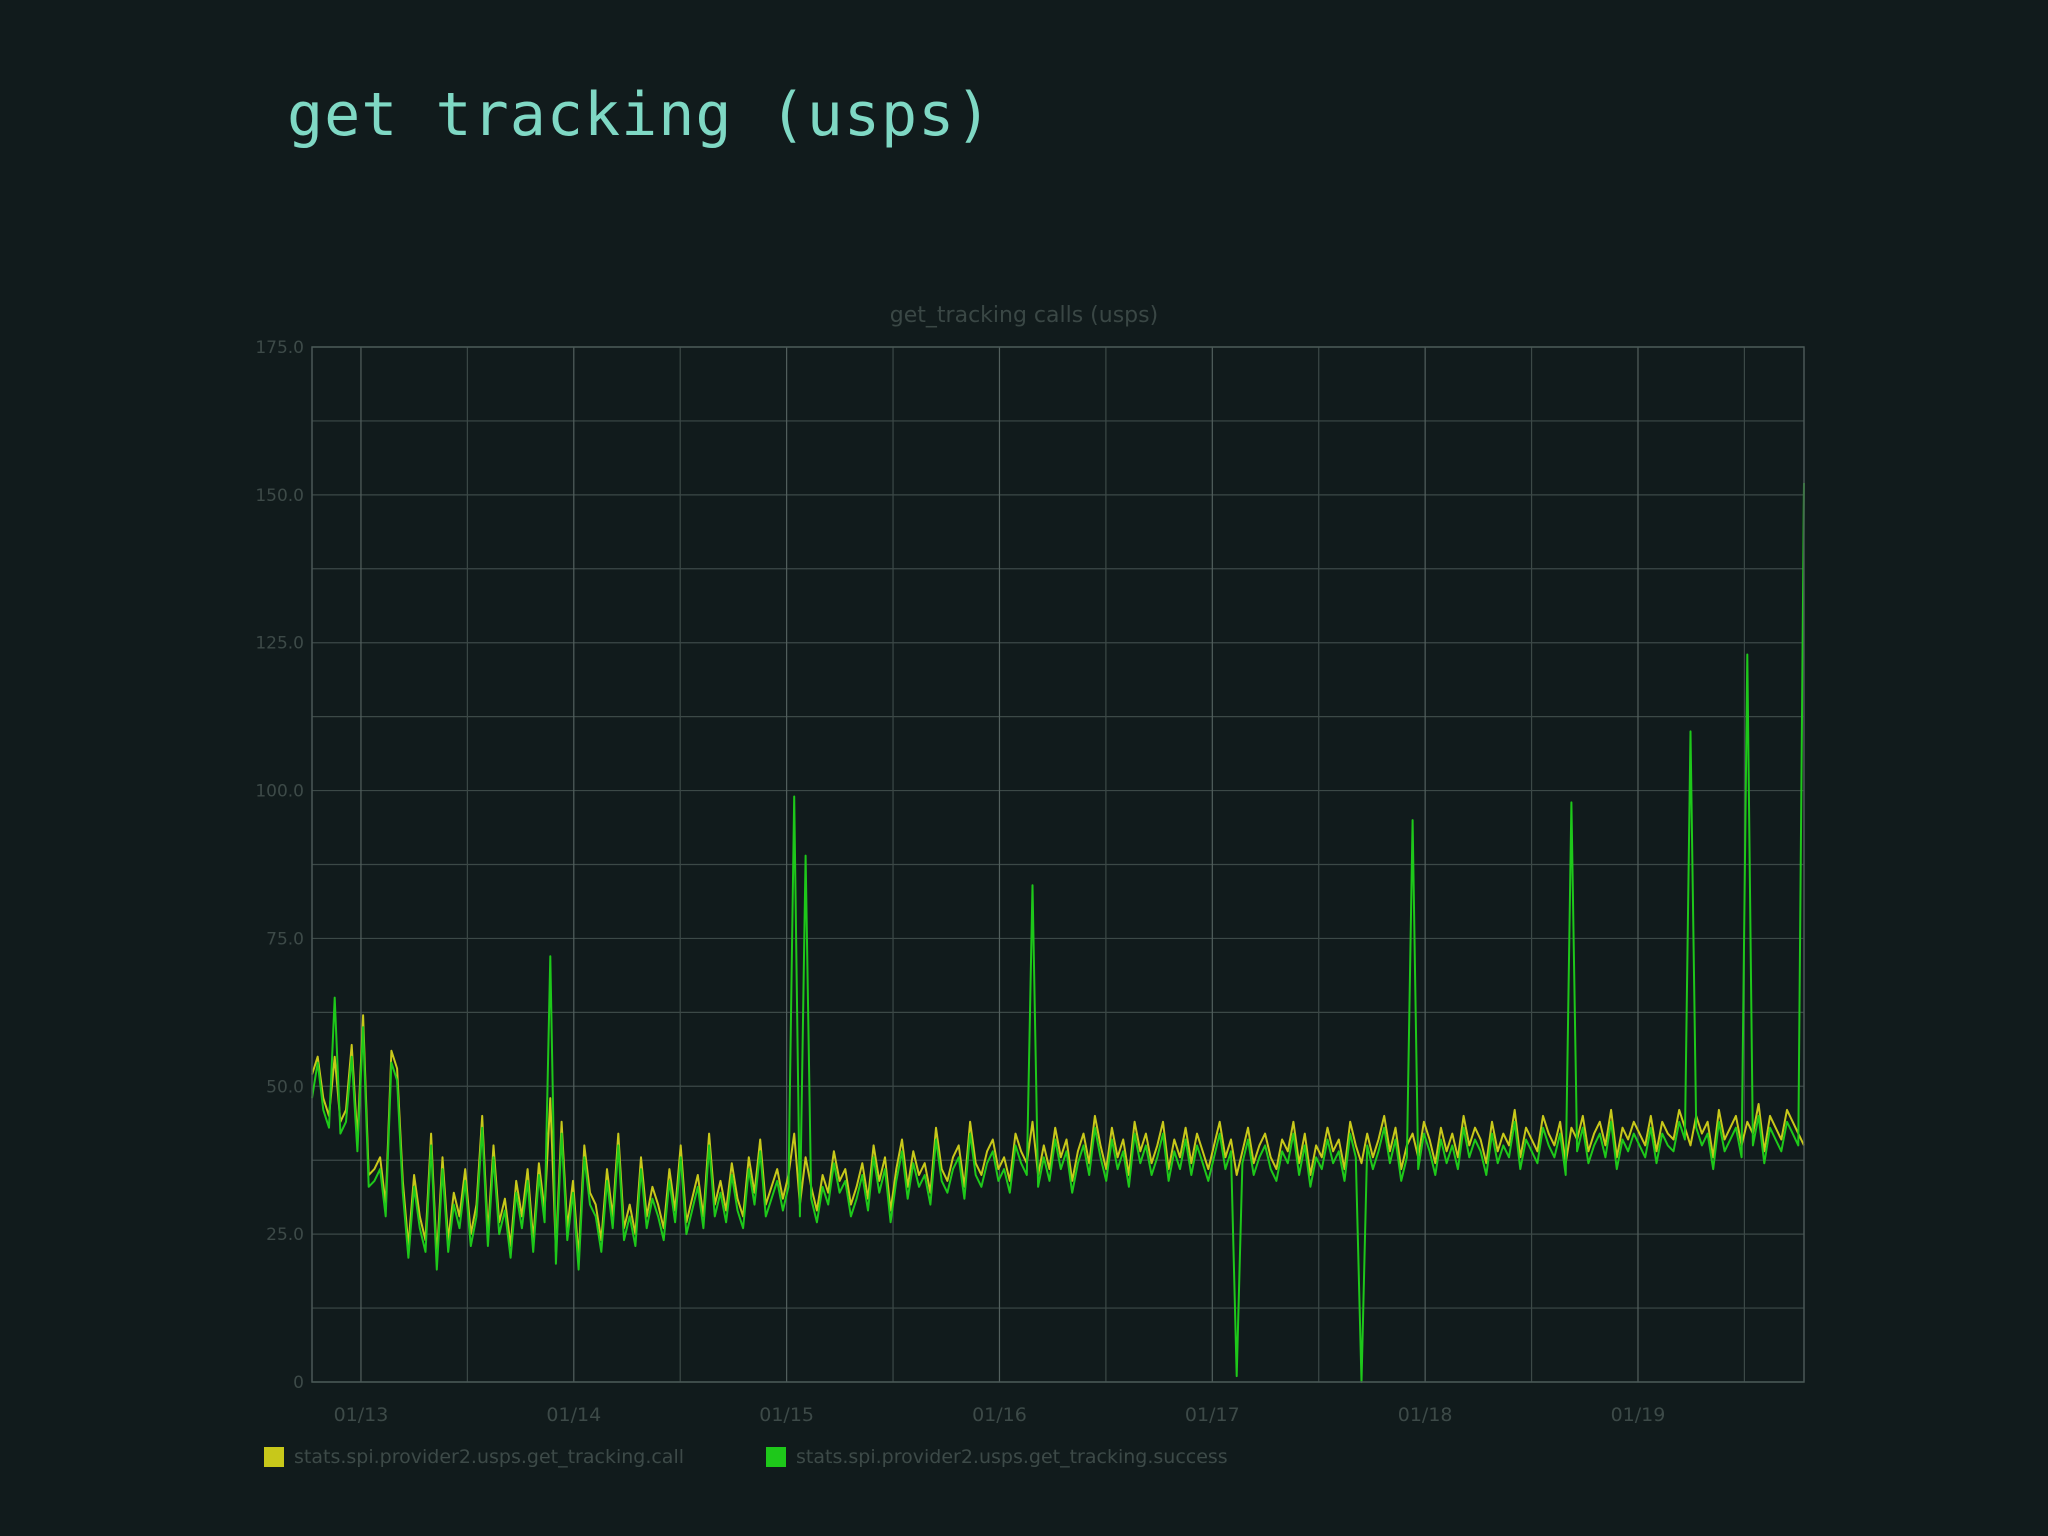  What do you see at coordinates (776, 1457) in the screenshot?
I see `legend-swatch-success` at bounding box center [776, 1457].